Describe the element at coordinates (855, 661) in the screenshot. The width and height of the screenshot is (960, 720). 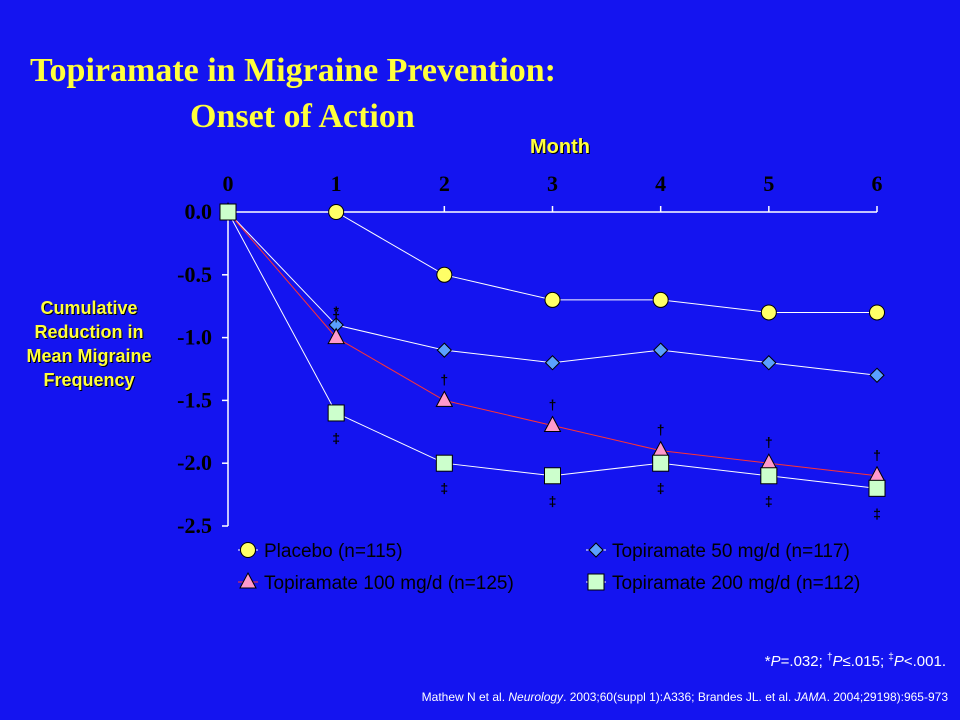
I see `significance-footnote: *P=.032; †P≤.015; ‡P<.001.` at that location.